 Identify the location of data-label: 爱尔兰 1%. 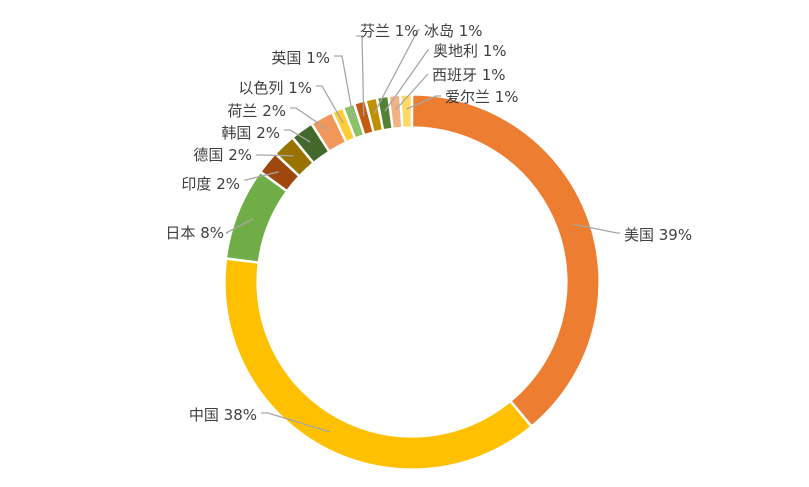
(482, 97).